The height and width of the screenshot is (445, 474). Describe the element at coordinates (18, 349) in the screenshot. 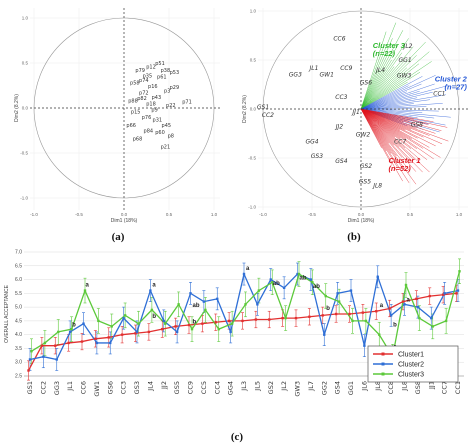

I see `panel-c-y-tick-label: 3.5` at that location.